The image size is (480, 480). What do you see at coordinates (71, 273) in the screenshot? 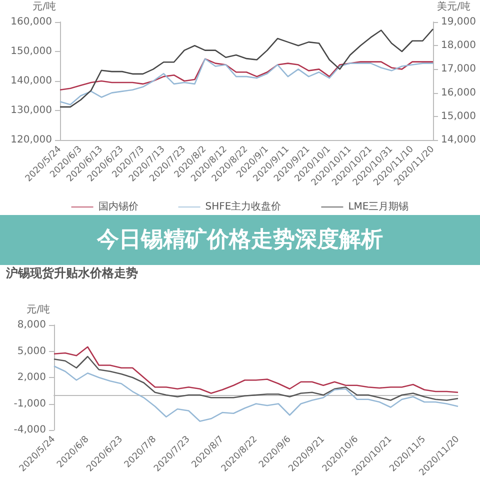
I see `chart-title: 沪锡现货升贴水价格走势` at bounding box center [71, 273].